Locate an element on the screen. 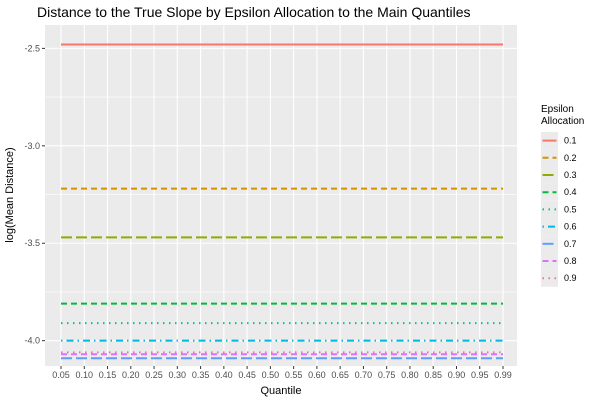  x-tick-label: 0.65 is located at coordinates (340, 375).